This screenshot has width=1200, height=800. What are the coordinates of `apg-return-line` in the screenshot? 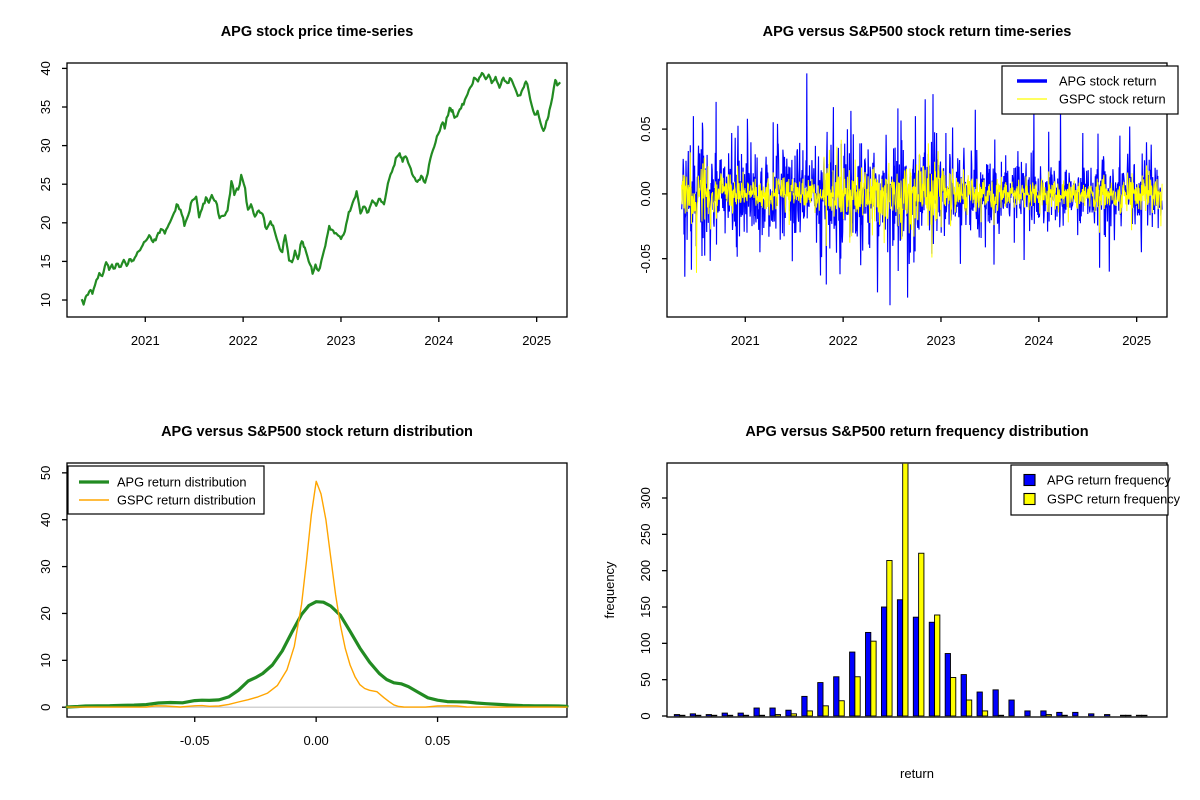 It's located at (922, 189).